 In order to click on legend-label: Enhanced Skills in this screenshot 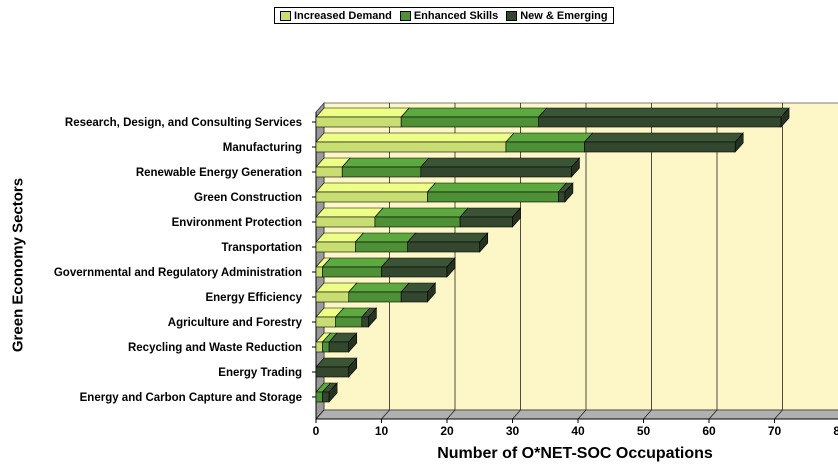, I will do `click(456, 15)`.